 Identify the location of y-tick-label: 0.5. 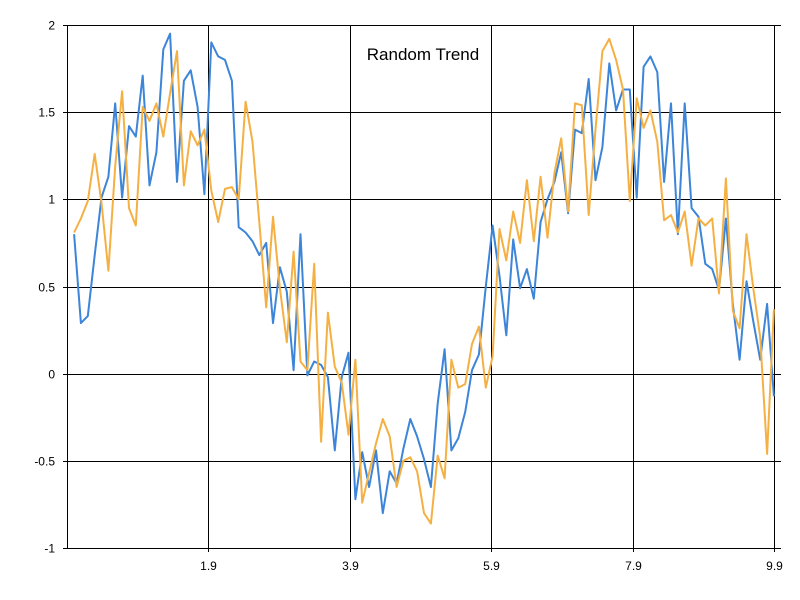
(46, 288).